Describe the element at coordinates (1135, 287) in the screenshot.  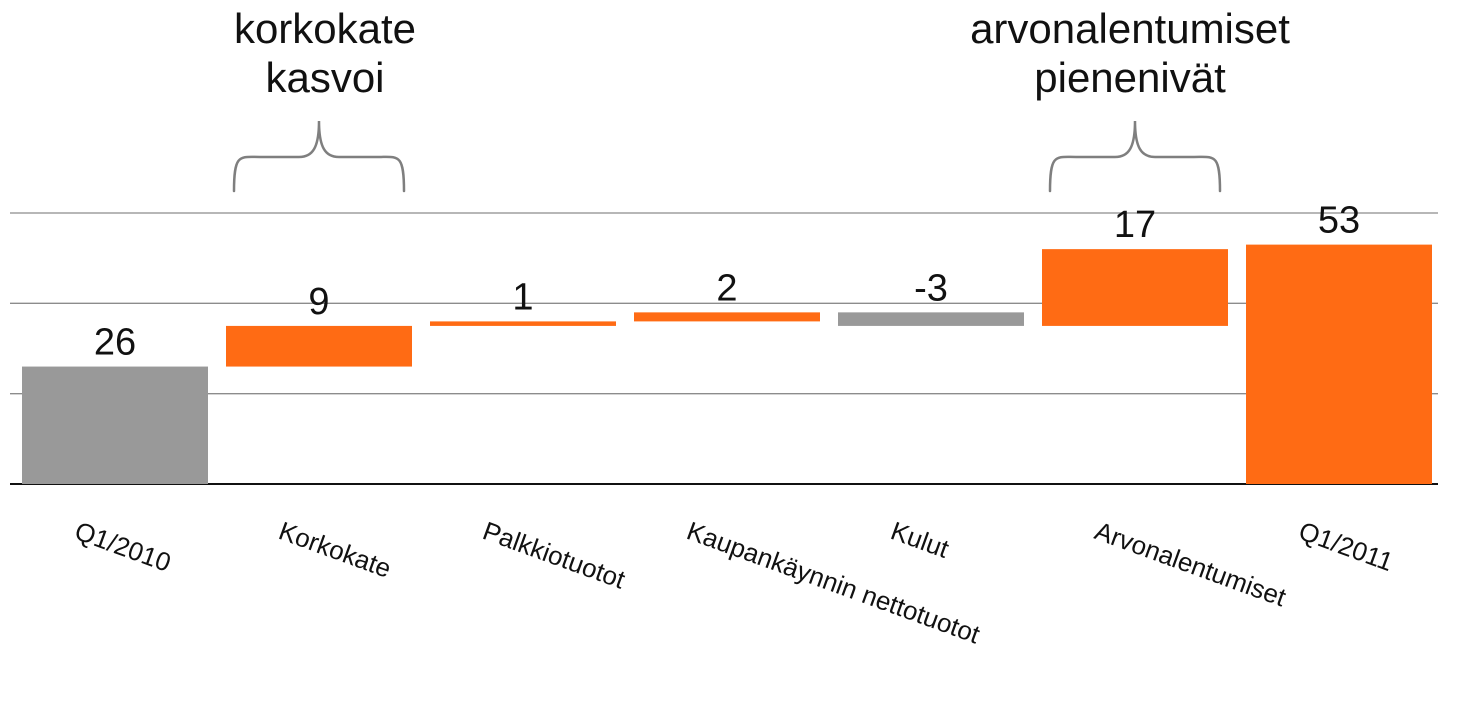
I see `bar-arvonalentumiset` at that location.